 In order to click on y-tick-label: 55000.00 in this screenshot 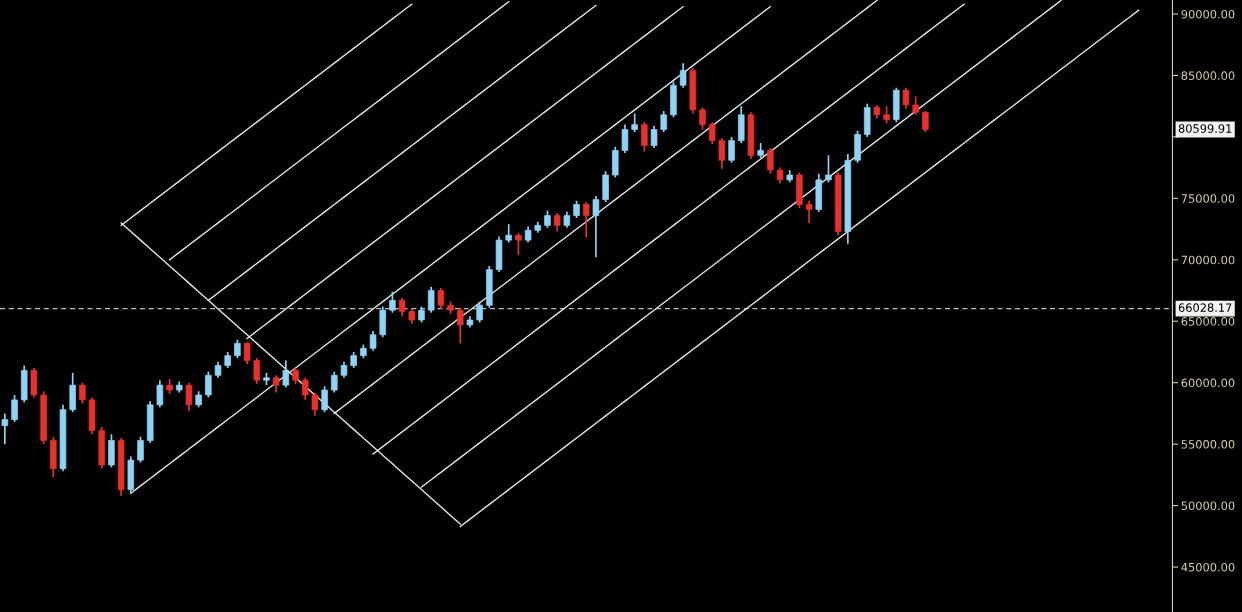, I will do `click(1208, 444)`.